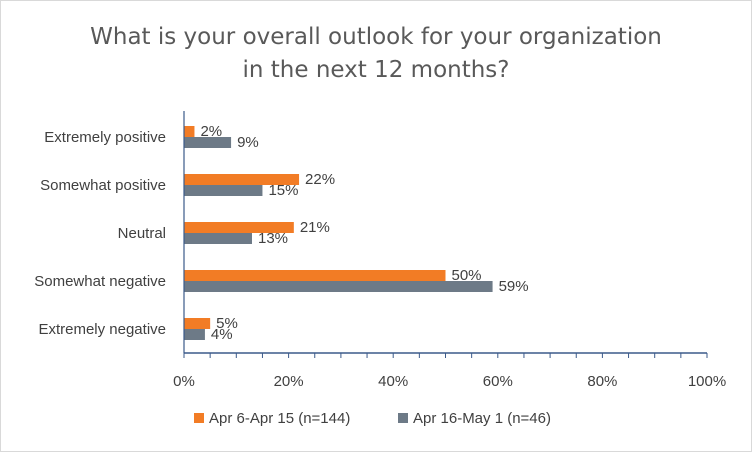 This screenshot has width=752, height=452. I want to click on category-label: Neutral, so click(142, 233).